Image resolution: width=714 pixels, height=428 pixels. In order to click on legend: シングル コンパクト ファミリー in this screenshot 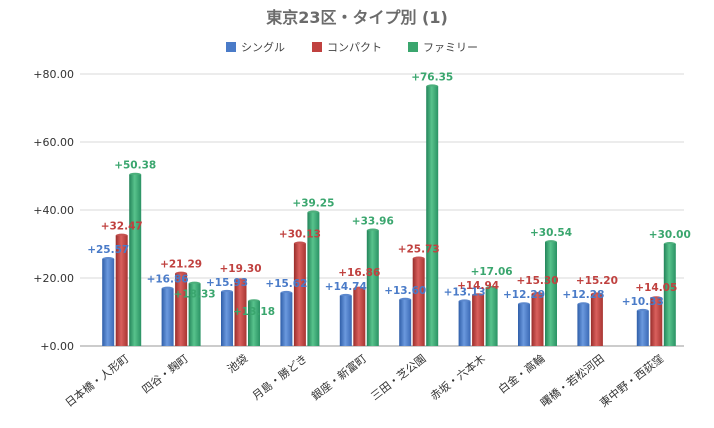, I will do `click(352, 47)`.